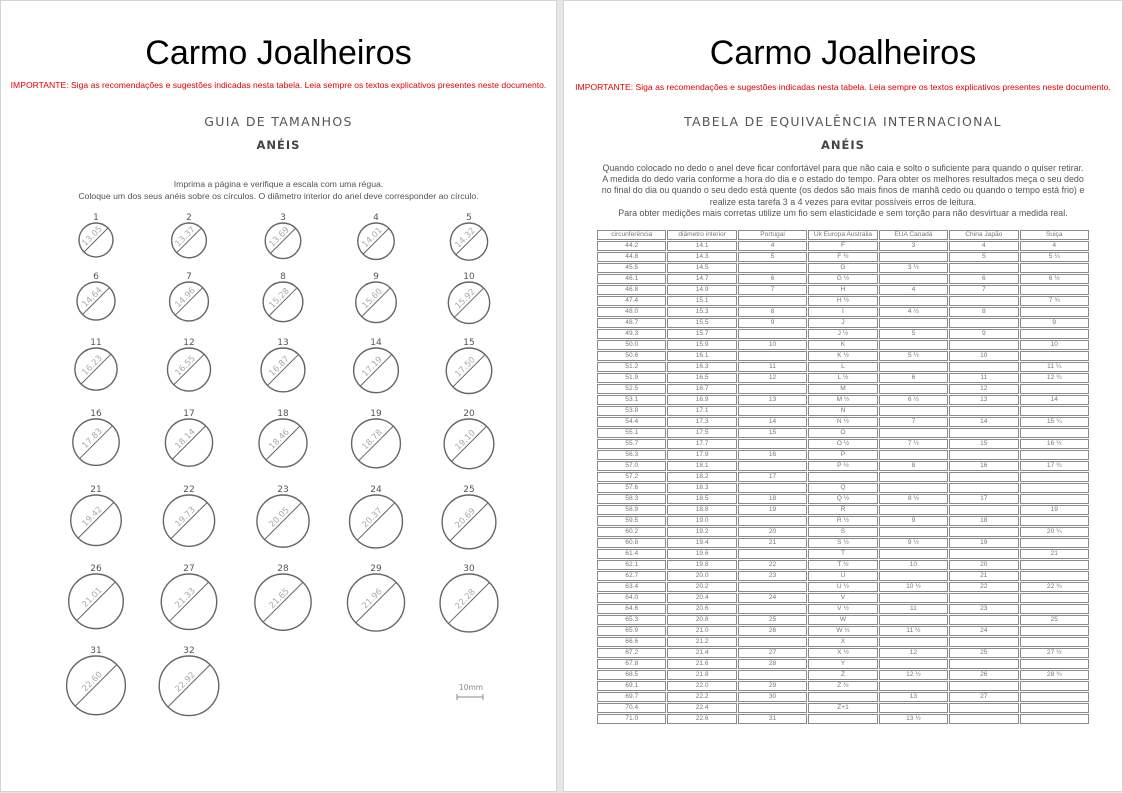  What do you see at coordinates (92, 517) in the screenshot?
I see `ring-diameter: 19.42` at bounding box center [92, 517].